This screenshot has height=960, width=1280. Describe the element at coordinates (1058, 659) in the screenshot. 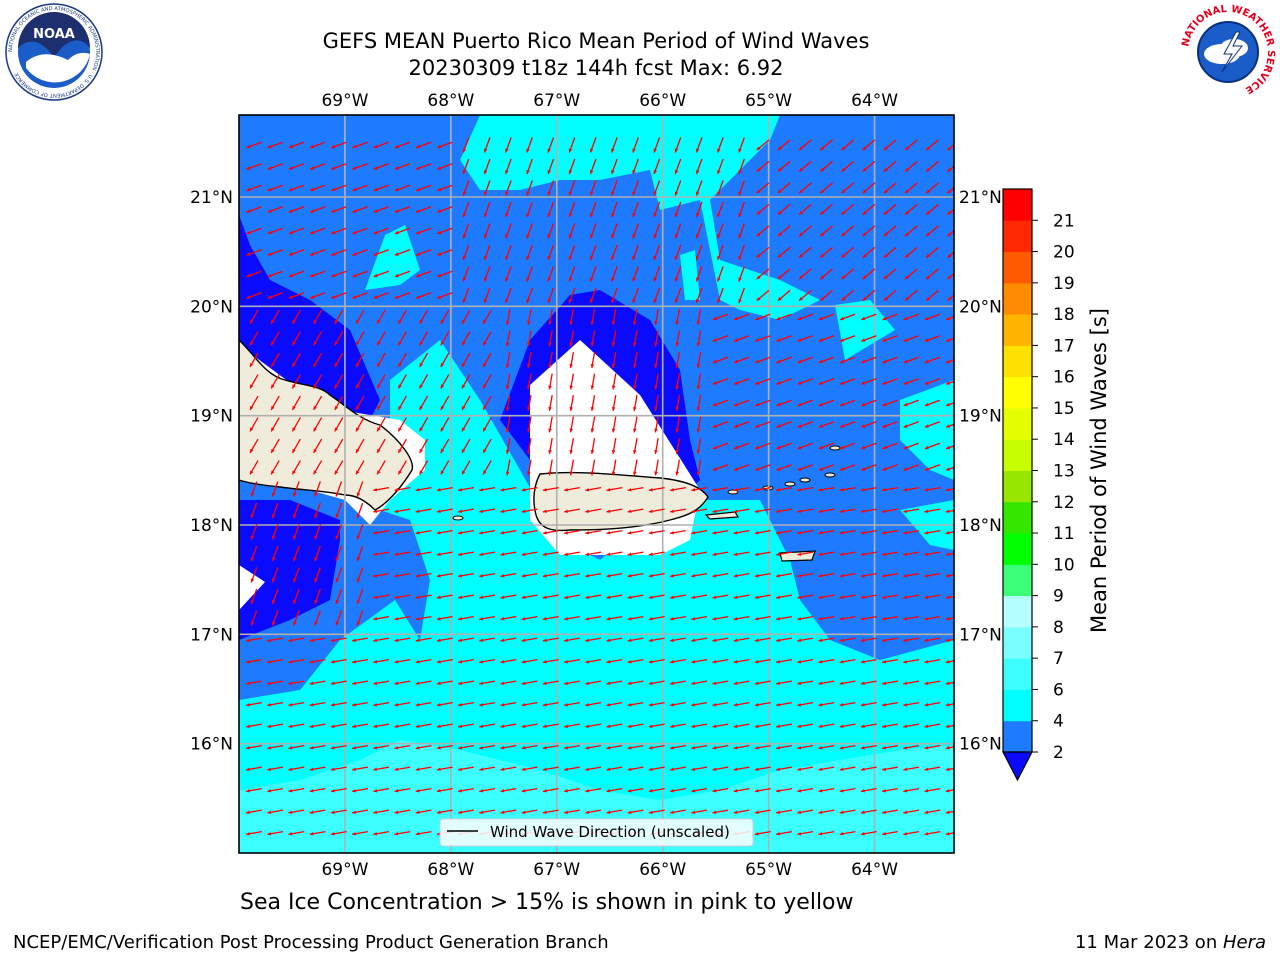

I see `colorbar-tick-3: 7` at that location.